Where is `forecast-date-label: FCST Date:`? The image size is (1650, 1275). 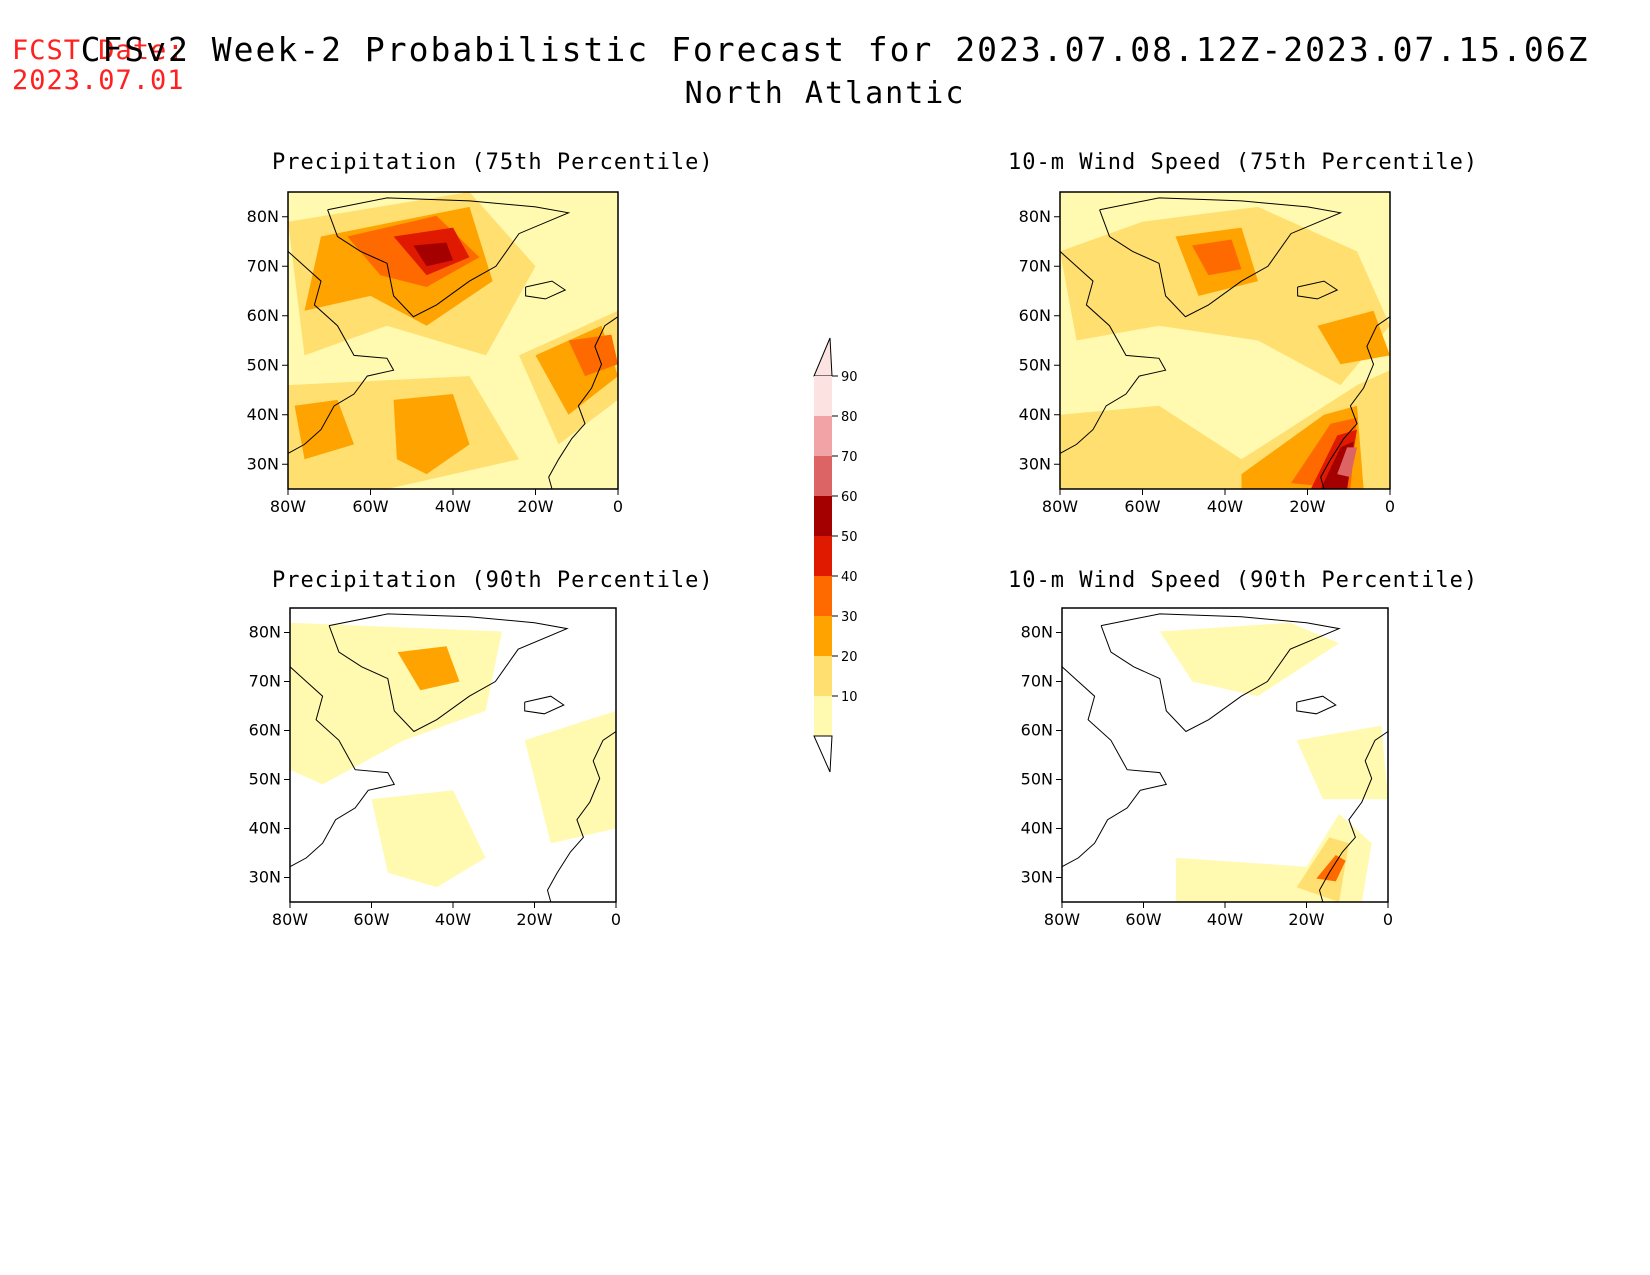 forecast-date-label: FCST Date: is located at coordinates (98, 50).